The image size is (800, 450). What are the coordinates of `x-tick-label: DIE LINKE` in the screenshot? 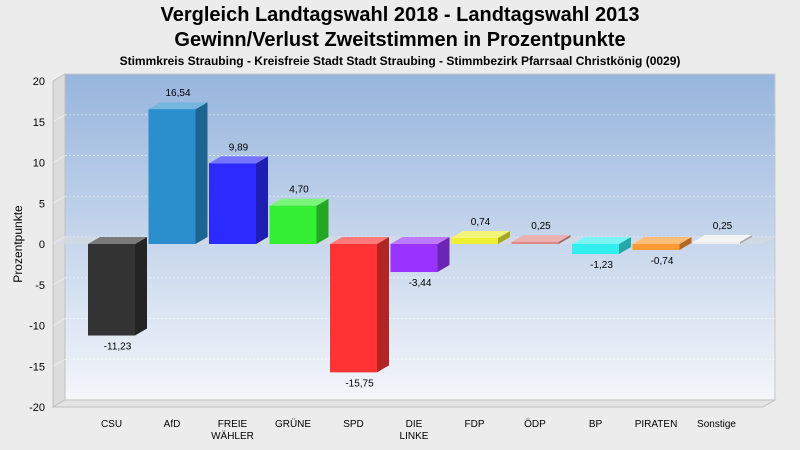 It's located at (414, 430).